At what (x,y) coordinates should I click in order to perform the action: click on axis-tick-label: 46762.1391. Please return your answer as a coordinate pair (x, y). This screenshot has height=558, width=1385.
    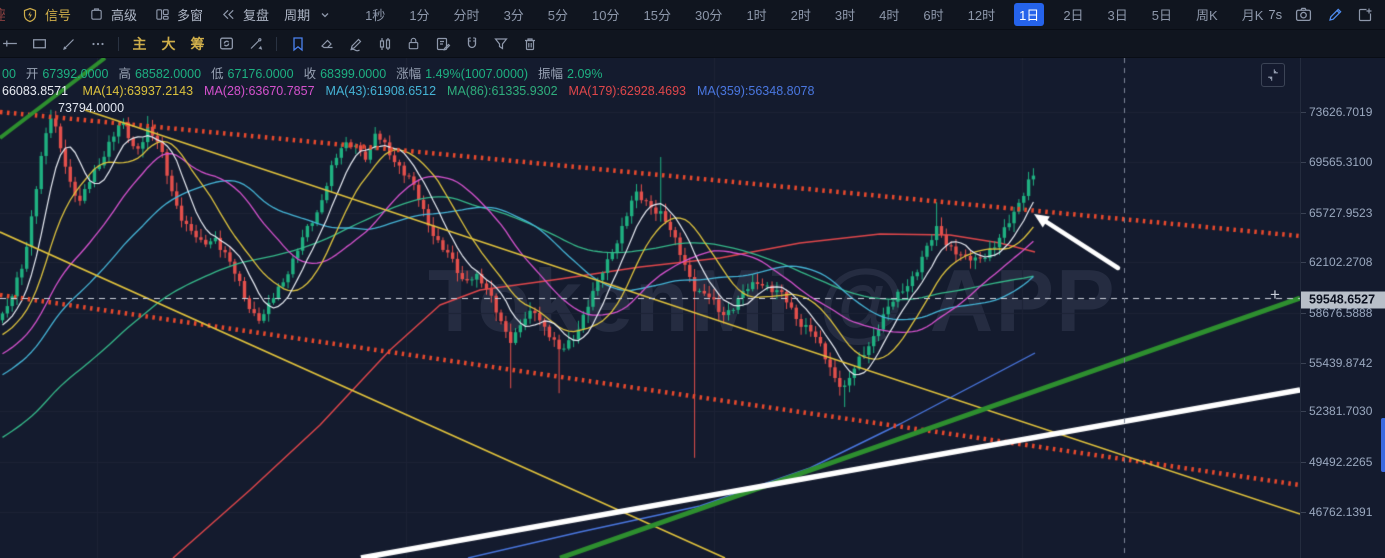
    Looking at the image, I should click on (1341, 512).